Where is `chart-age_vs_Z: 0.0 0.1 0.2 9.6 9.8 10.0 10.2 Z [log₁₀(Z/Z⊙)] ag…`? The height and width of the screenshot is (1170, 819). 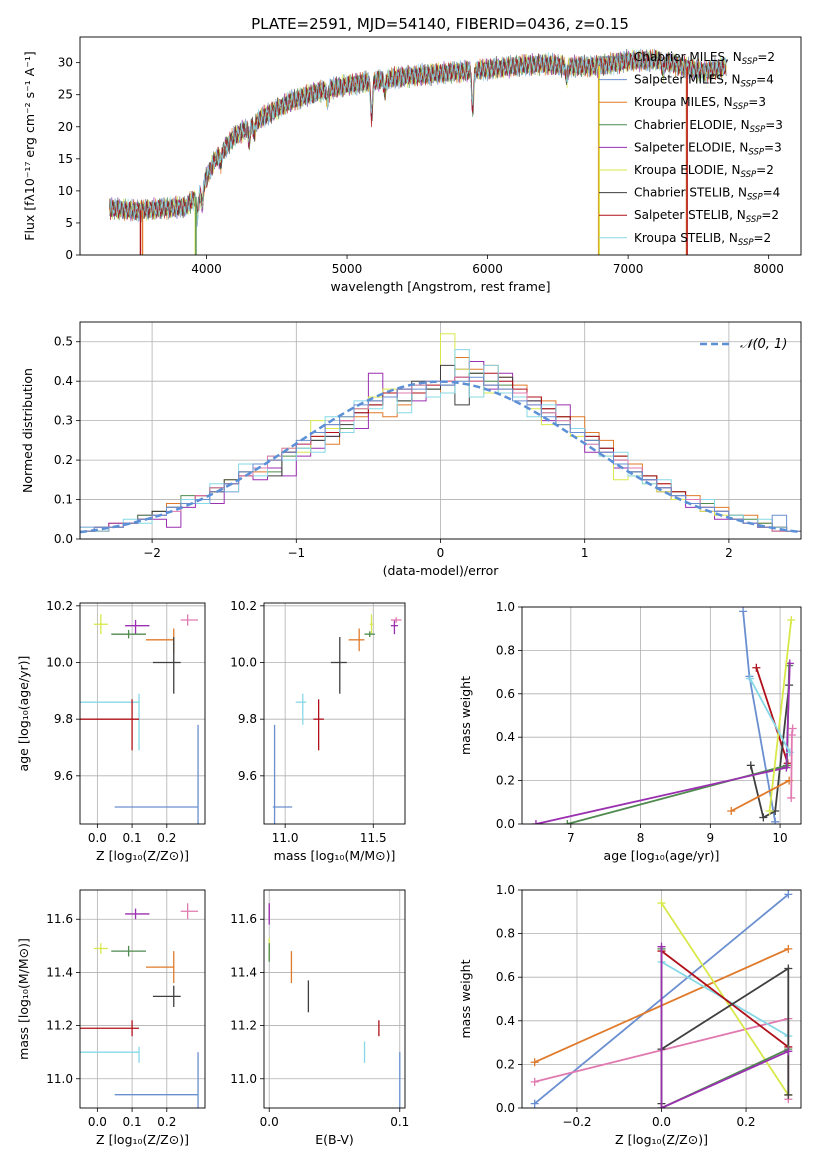 chart-age_vs_Z: 0.0 0.1 0.2 9.6 9.8 10.0 10.2 Z [log₁₀(Z/Z⊙)] ag… is located at coordinates (111, 731).